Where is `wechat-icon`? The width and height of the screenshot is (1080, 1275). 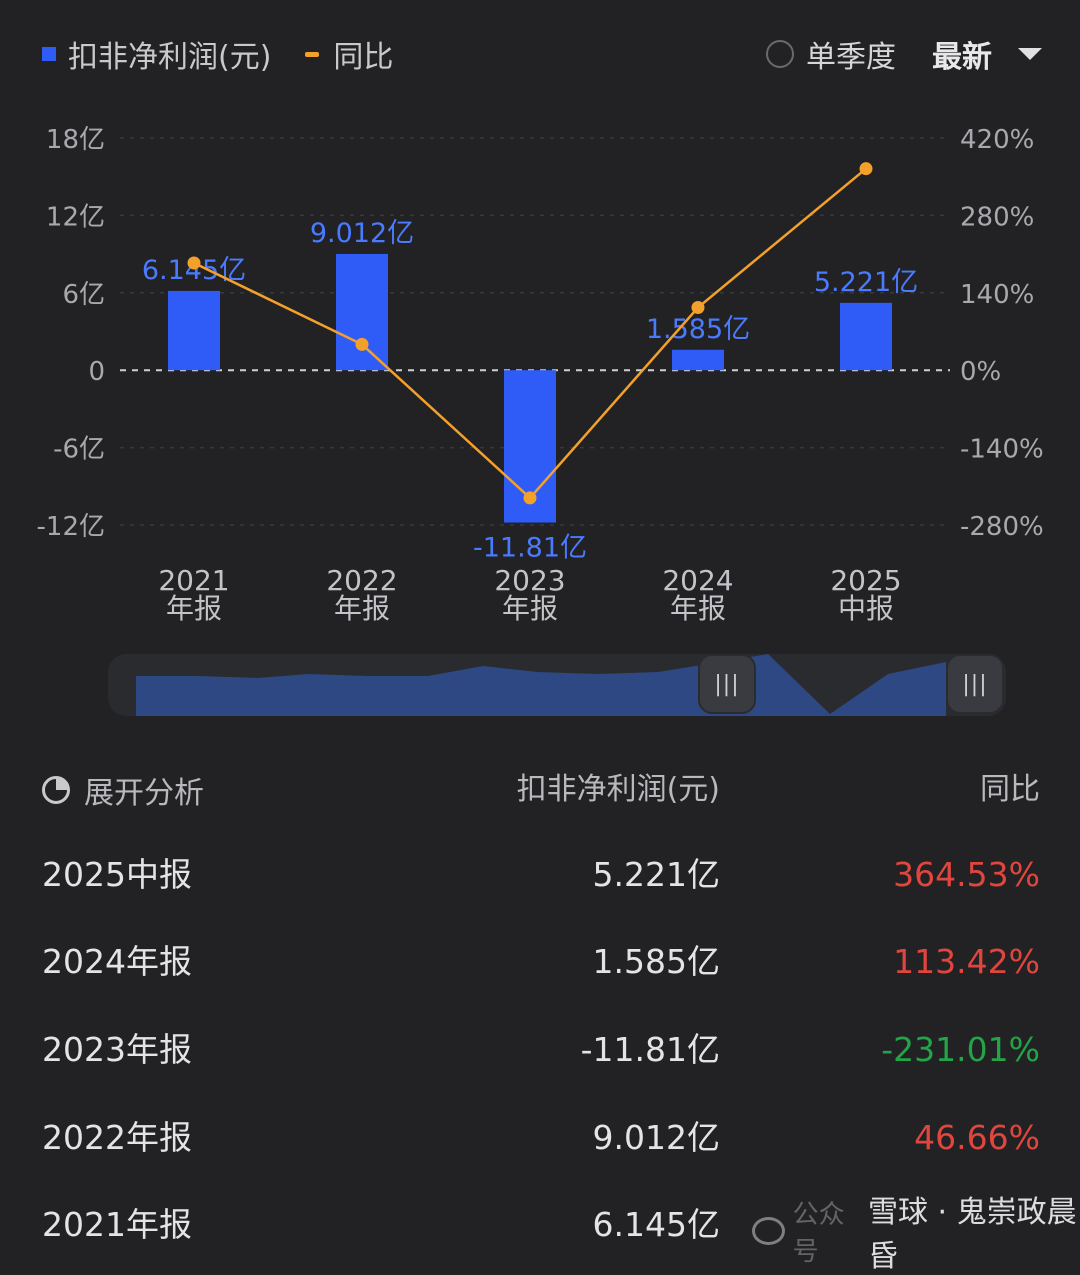 wechat-icon is located at coordinates (768, 1231).